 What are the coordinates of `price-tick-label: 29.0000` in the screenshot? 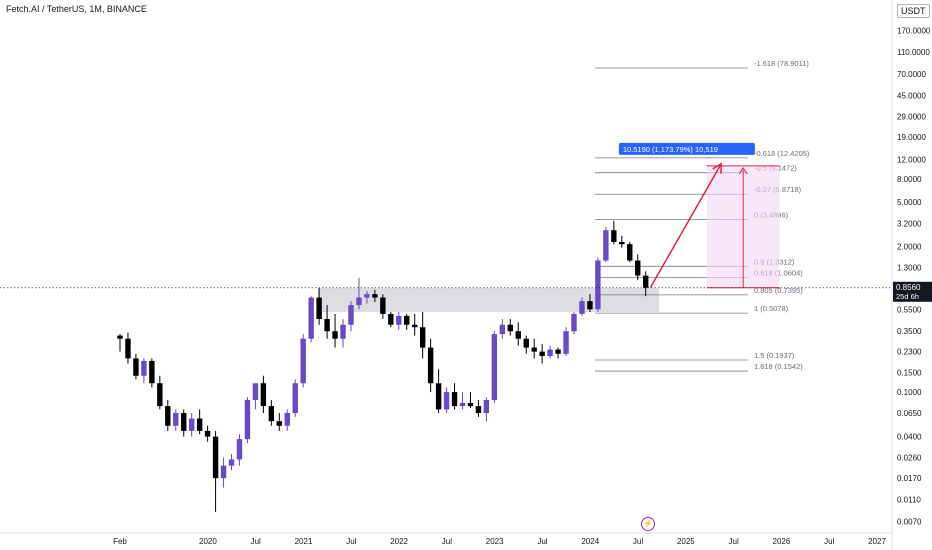 It's located at (911, 117).